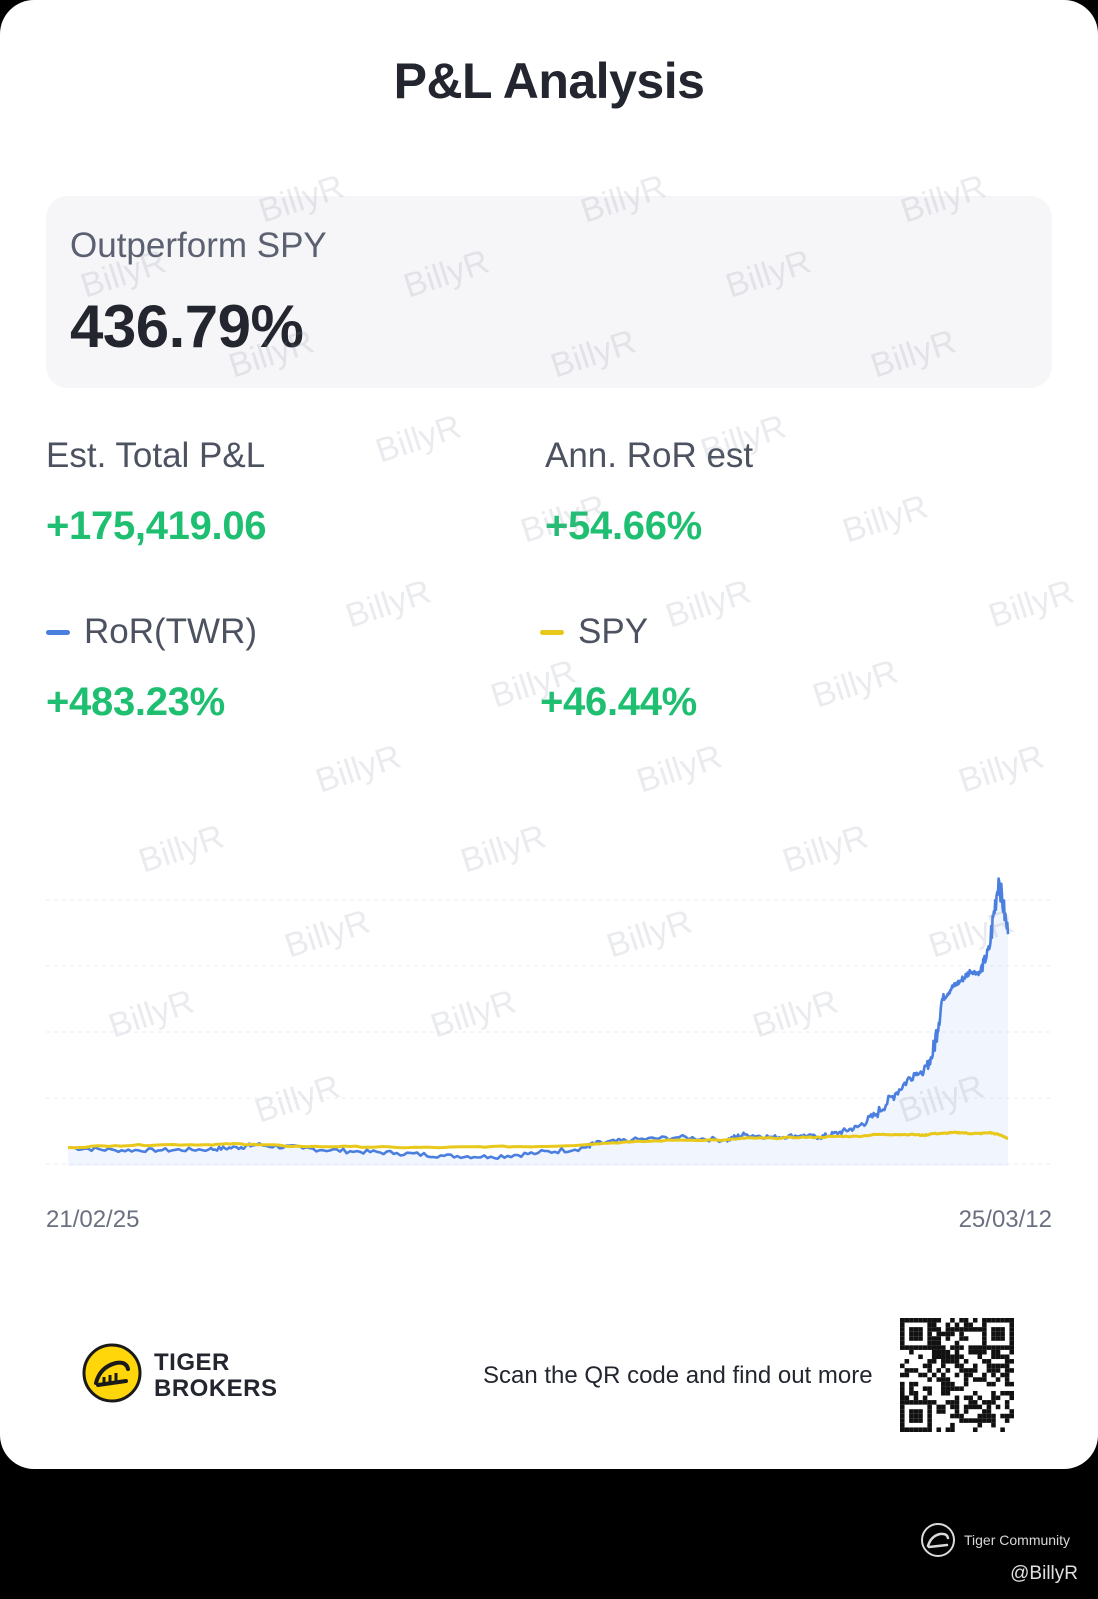 The image size is (1098, 1599). I want to click on ror-twr-label: RoR(TWR), so click(171, 631).